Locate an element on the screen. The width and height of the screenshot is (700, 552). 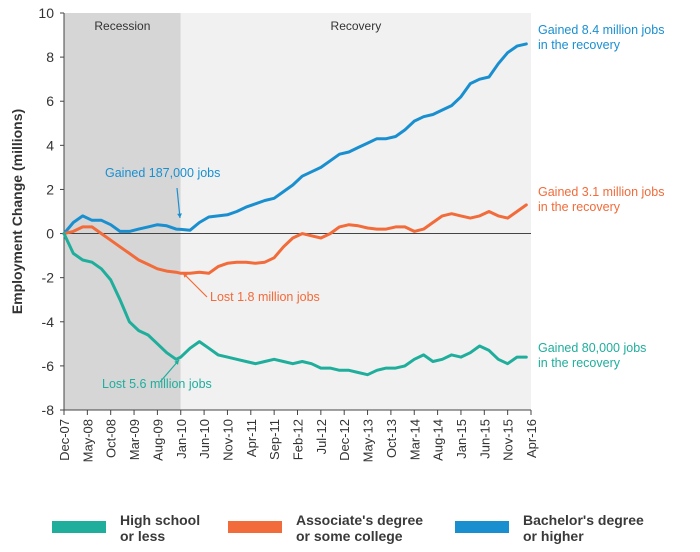
x-tick-label: Sep-11 is located at coordinates (274, 439).